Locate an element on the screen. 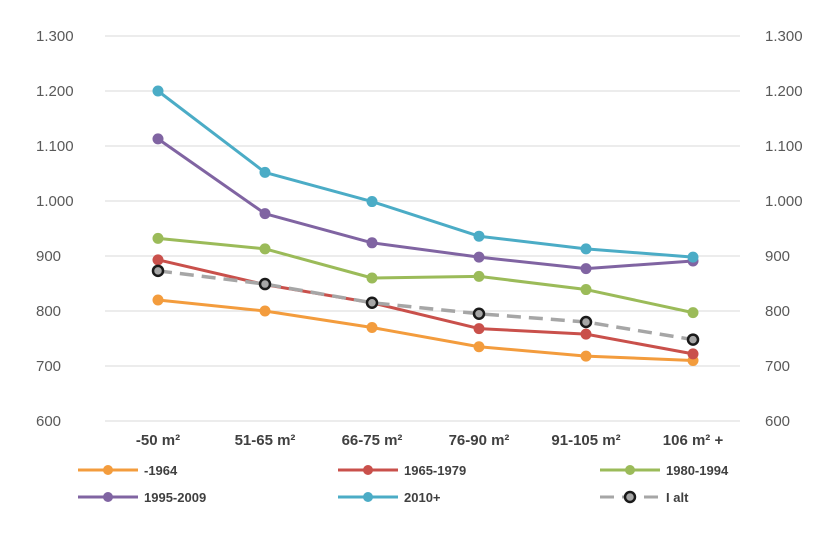 Image resolution: width=827 pixels, height=534 pixels. y-tick-left-1300: 1.300 is located at coordinates (55, 36).